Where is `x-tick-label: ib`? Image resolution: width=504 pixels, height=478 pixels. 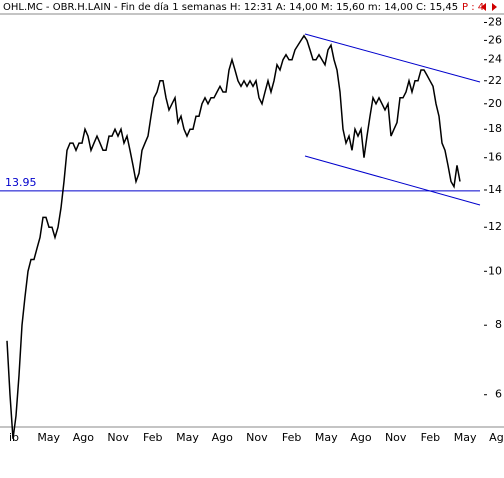
x-tick-label: ib is located at coordinates (14, 437).